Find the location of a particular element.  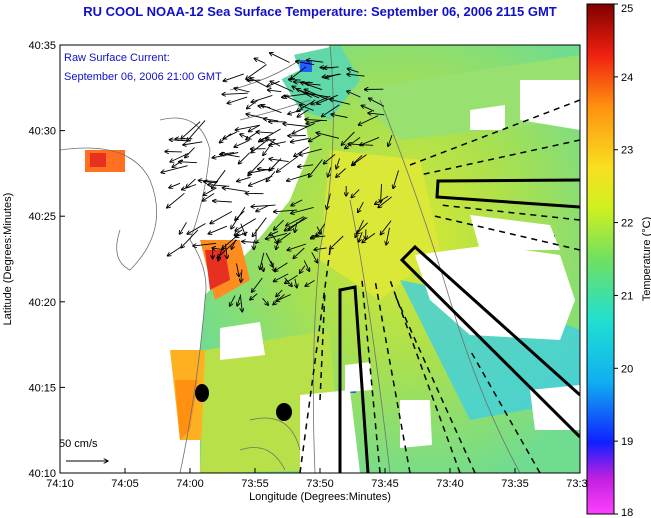

y-axis-ticks: 40:35 40:30 40:25 40:20 40:15 40:10 is located at coordinates (46, 260).